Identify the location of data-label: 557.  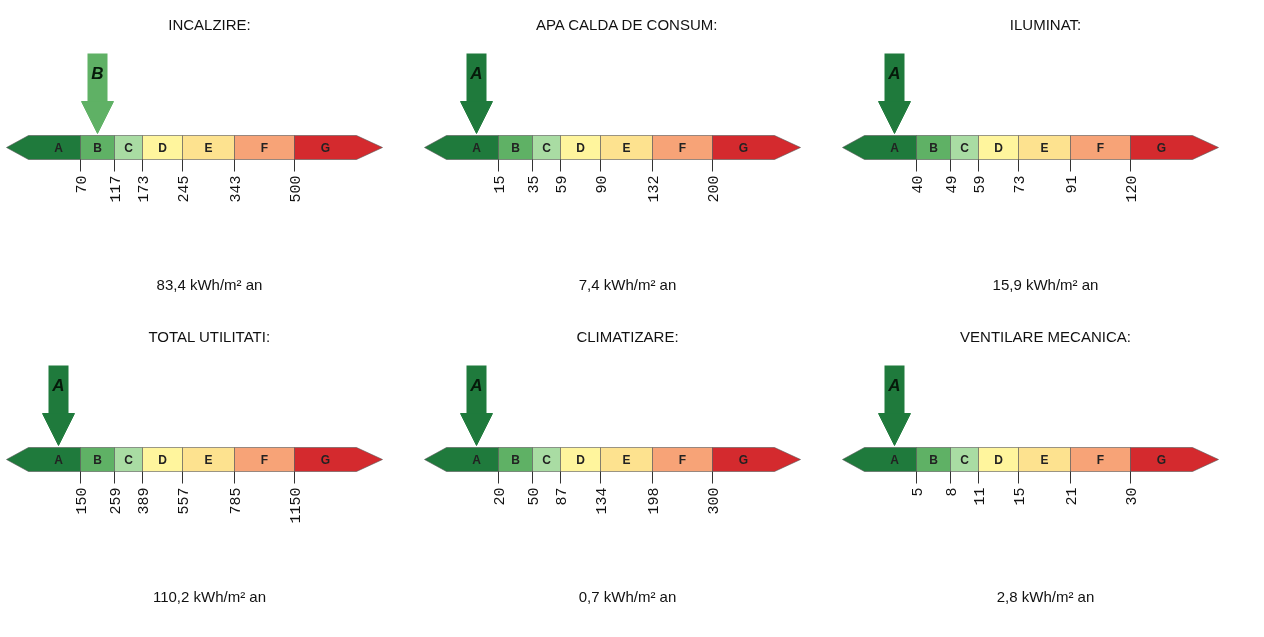
(184, 501).